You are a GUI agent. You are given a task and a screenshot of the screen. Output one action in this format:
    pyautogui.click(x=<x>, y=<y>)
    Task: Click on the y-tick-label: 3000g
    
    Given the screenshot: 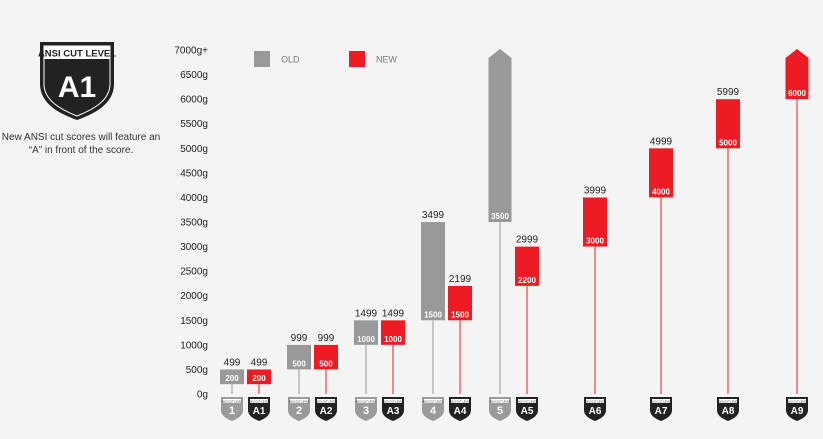 What is the action you would take?
    pyautogui.click(x=194, y=247)
    